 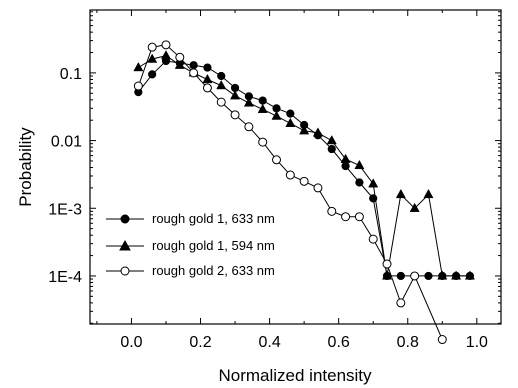 What do you see at coordinates (25, 167) in the screenshot?
I see `y-axis-title: Probability` at bounding box center [25, 167].